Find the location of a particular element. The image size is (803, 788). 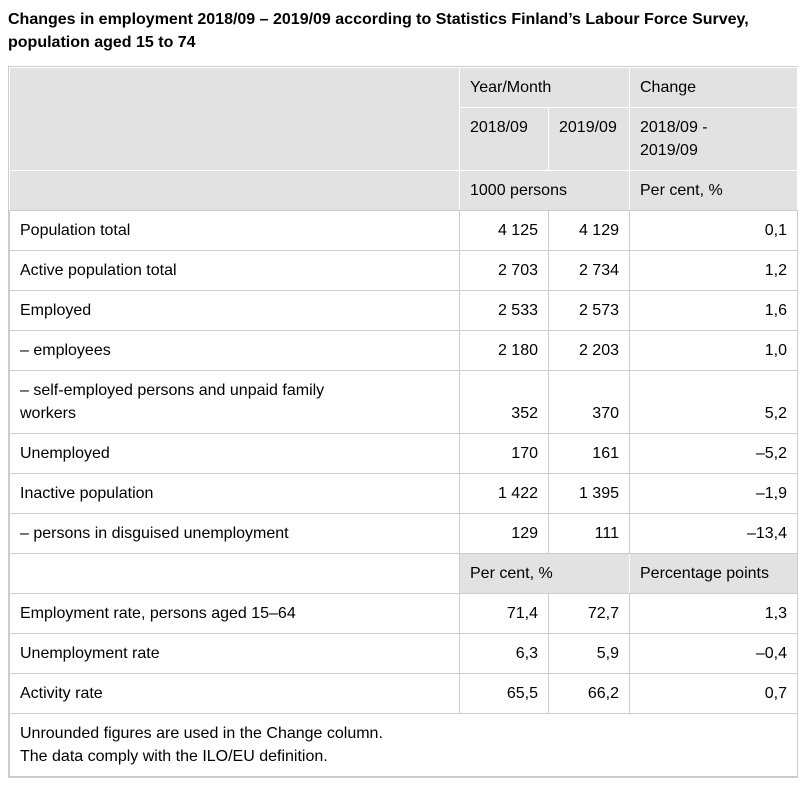

row-label-cell: Inactive population is located at coordinates (234, 493).